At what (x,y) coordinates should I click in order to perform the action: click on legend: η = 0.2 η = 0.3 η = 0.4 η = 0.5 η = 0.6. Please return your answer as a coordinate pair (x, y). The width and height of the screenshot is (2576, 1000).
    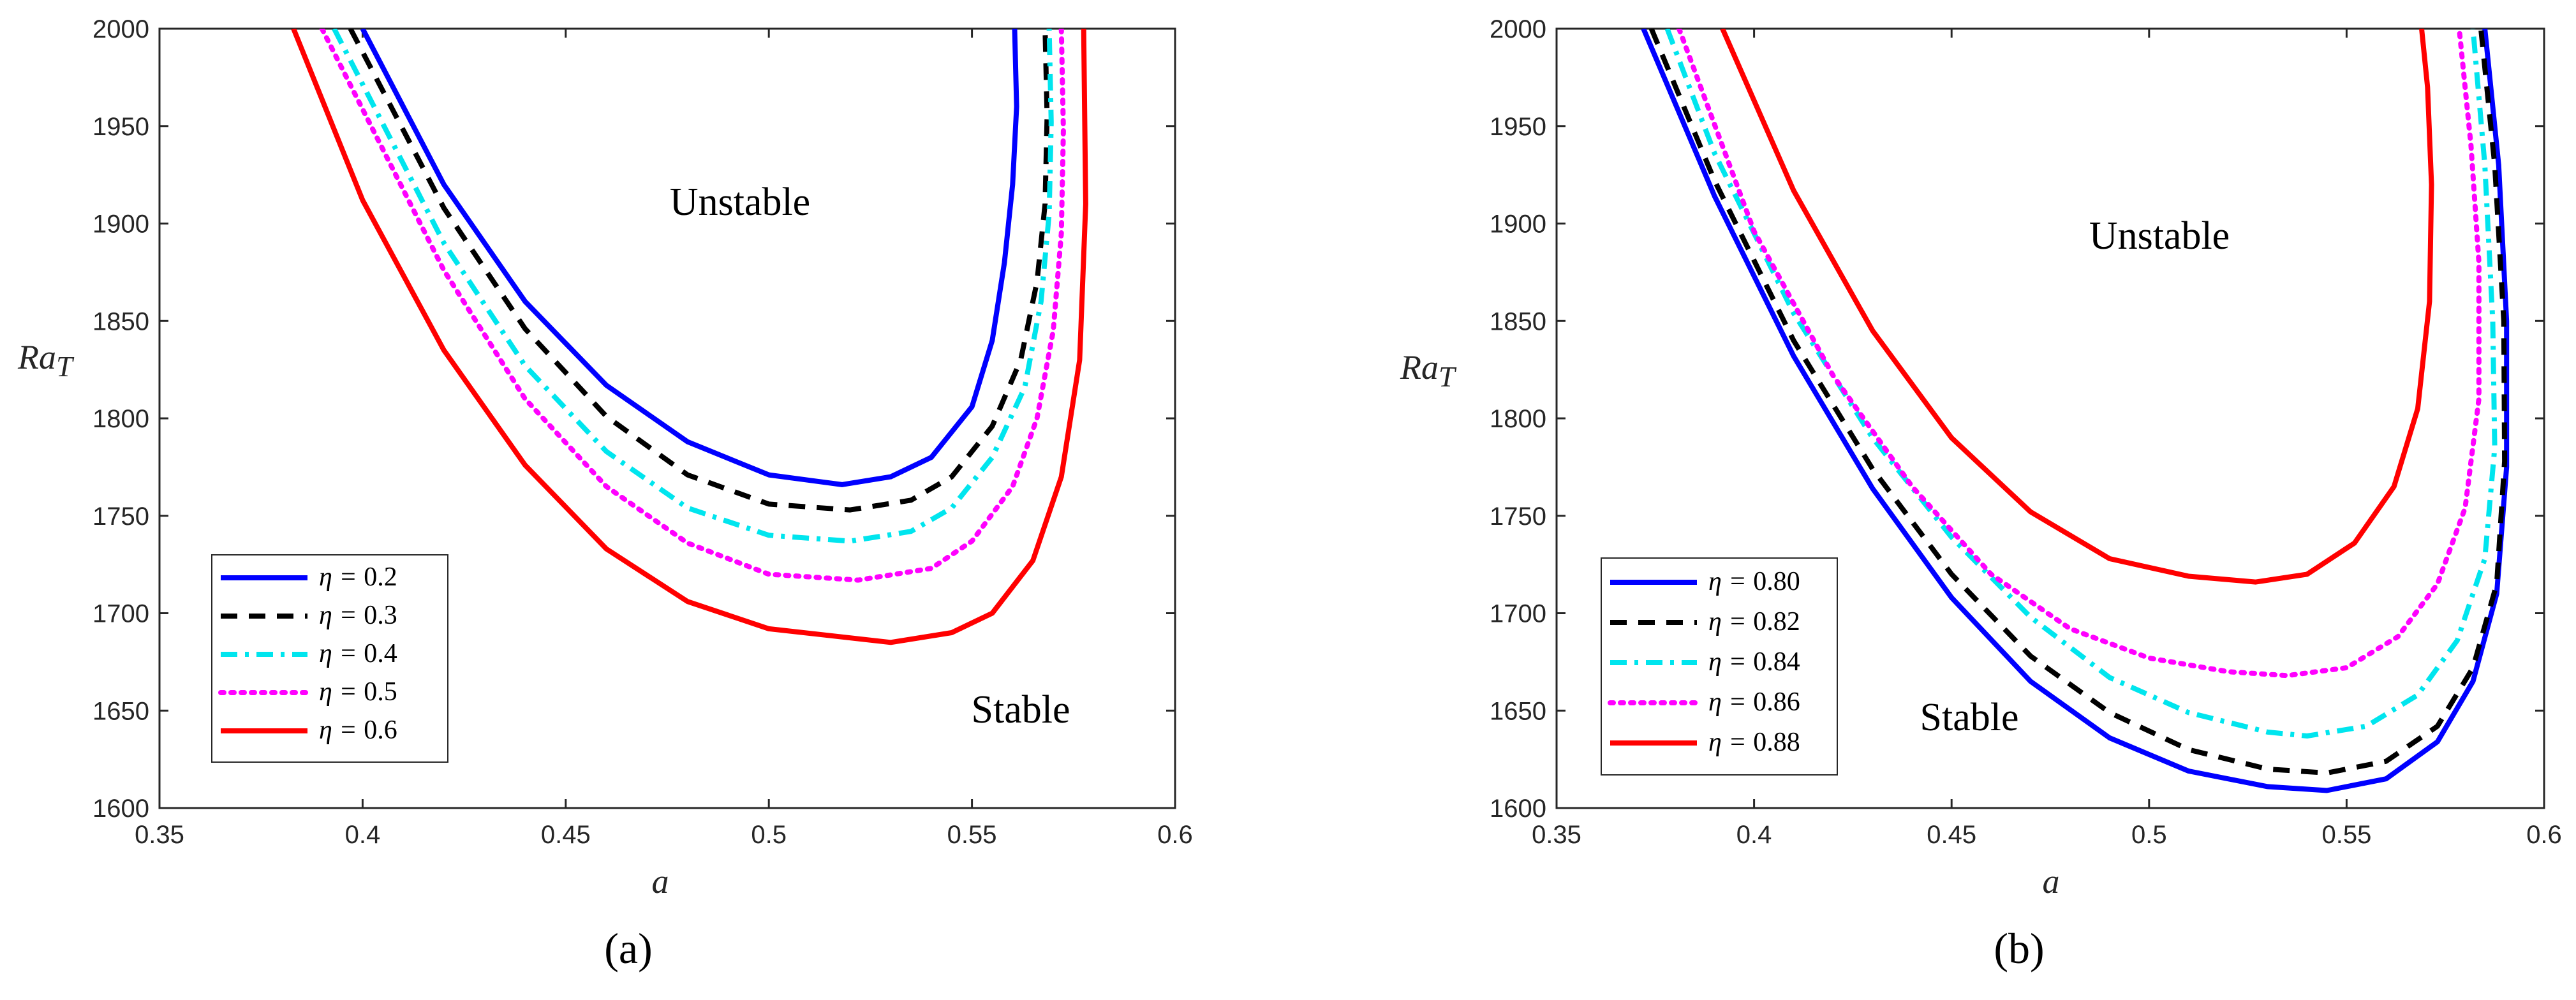
    Looking at the image, I should click on (329, 658).